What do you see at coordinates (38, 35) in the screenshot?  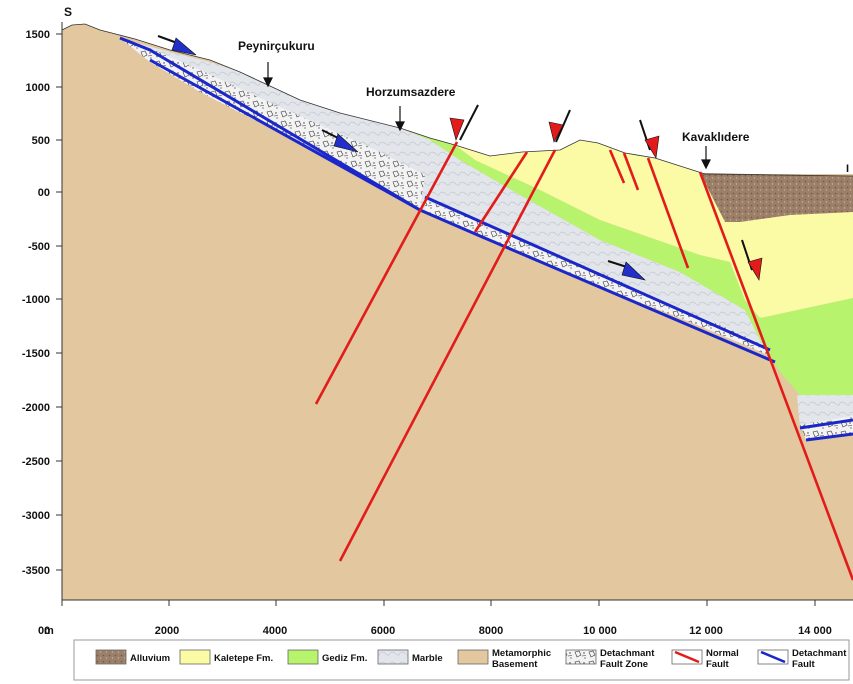 I see `y-tick-label: 1500` at bounding box center [38, 35].